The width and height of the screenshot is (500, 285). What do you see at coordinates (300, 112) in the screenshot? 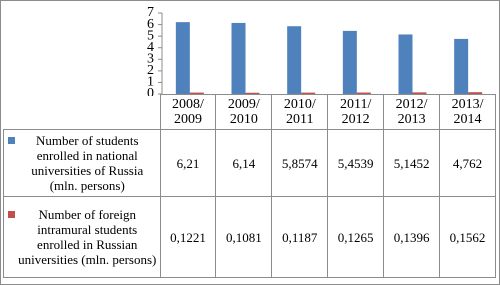
I see `x-tick-label: 2010/ 2011` at bounding box center [300, 112].